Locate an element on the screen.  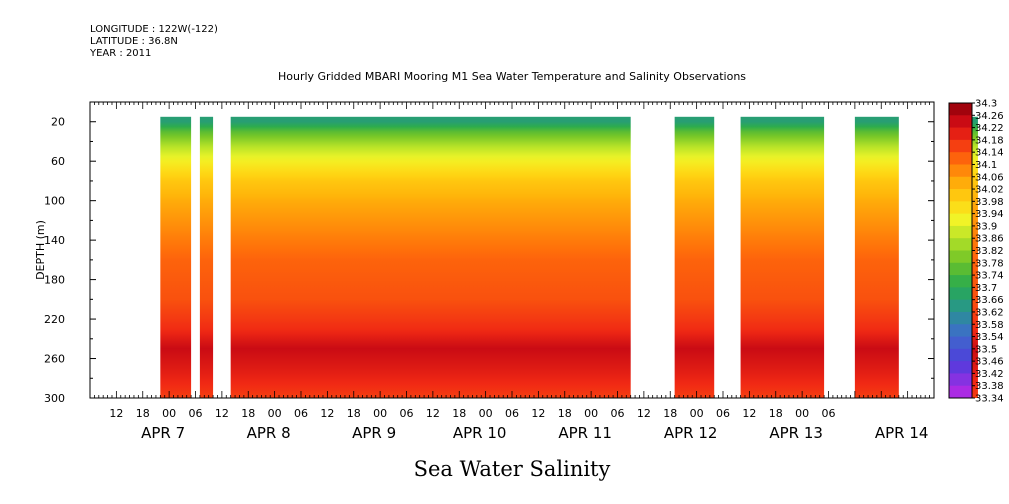
y-axis-label: DEPTH (m) is located at coordinates (40, 250).